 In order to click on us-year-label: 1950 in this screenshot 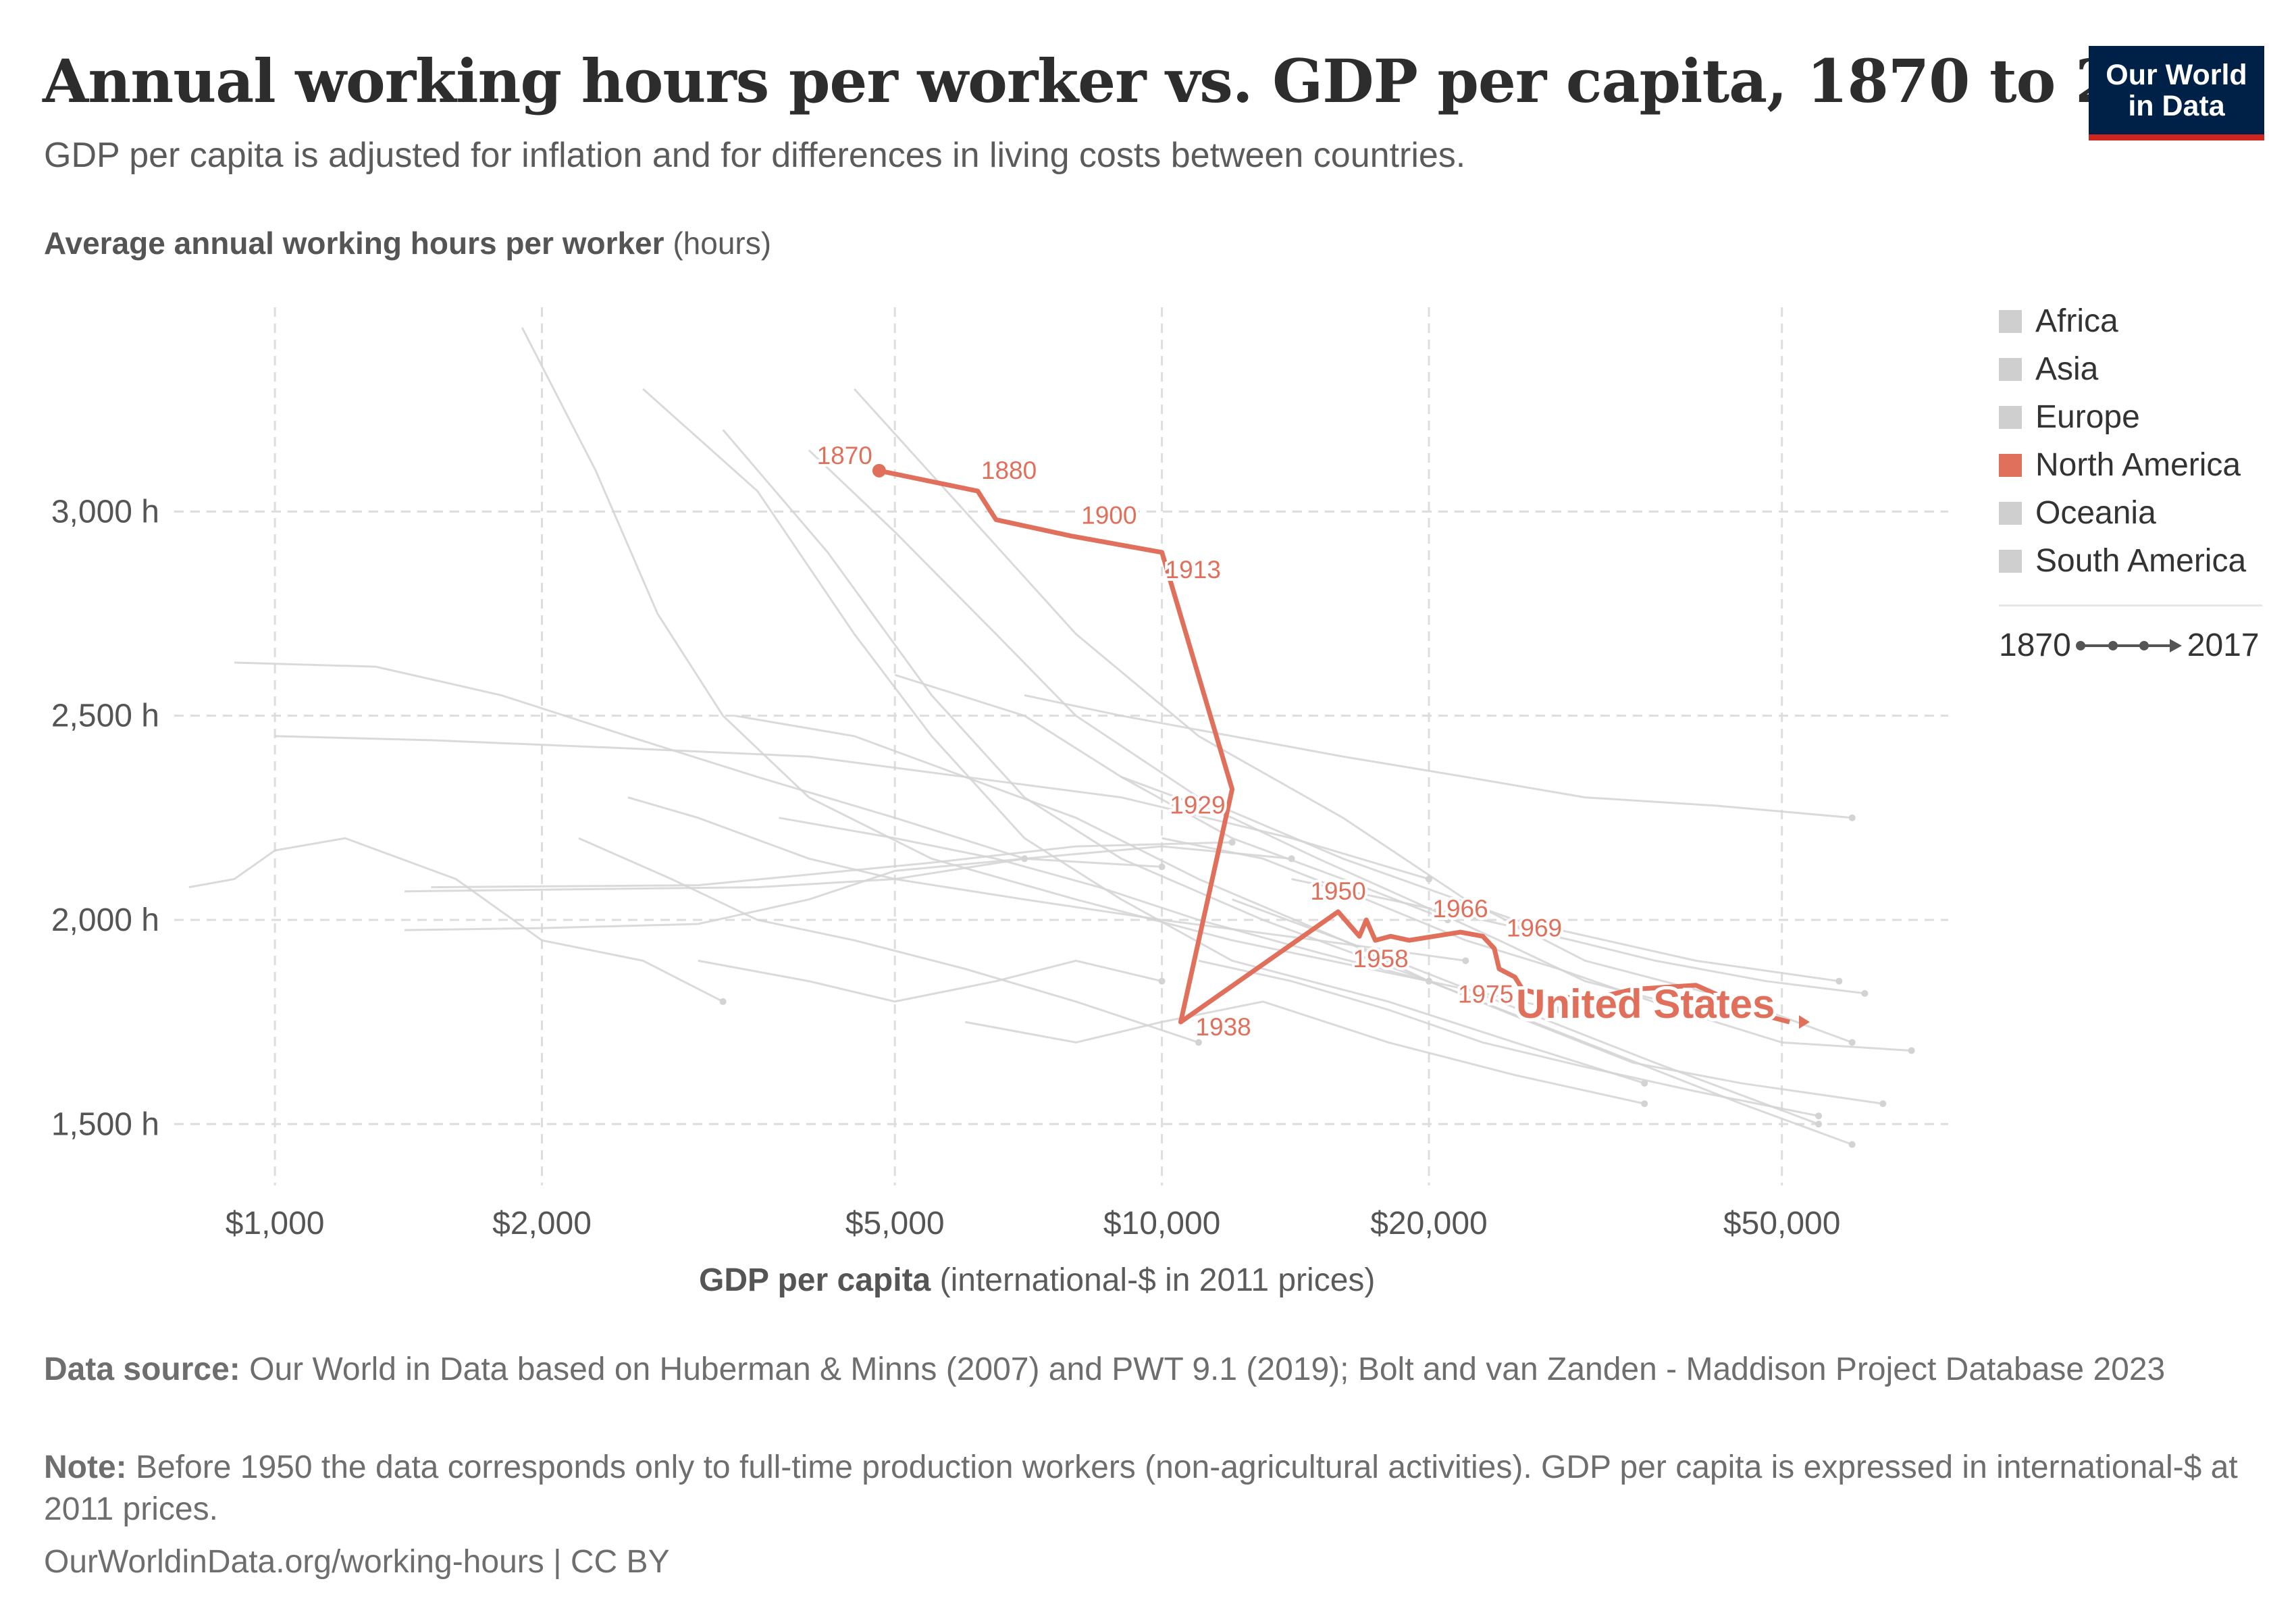, I will do `click(1337, 891)`.